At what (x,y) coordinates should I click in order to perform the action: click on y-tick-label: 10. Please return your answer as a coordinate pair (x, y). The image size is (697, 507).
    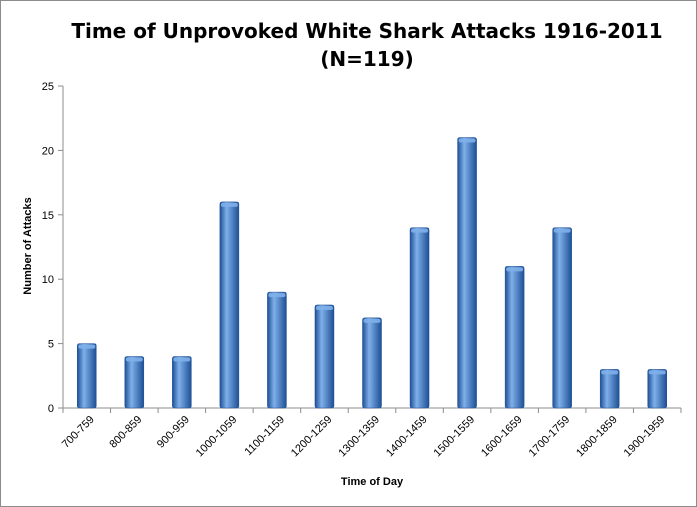
    Looking at the image, I should click on (48, 280).